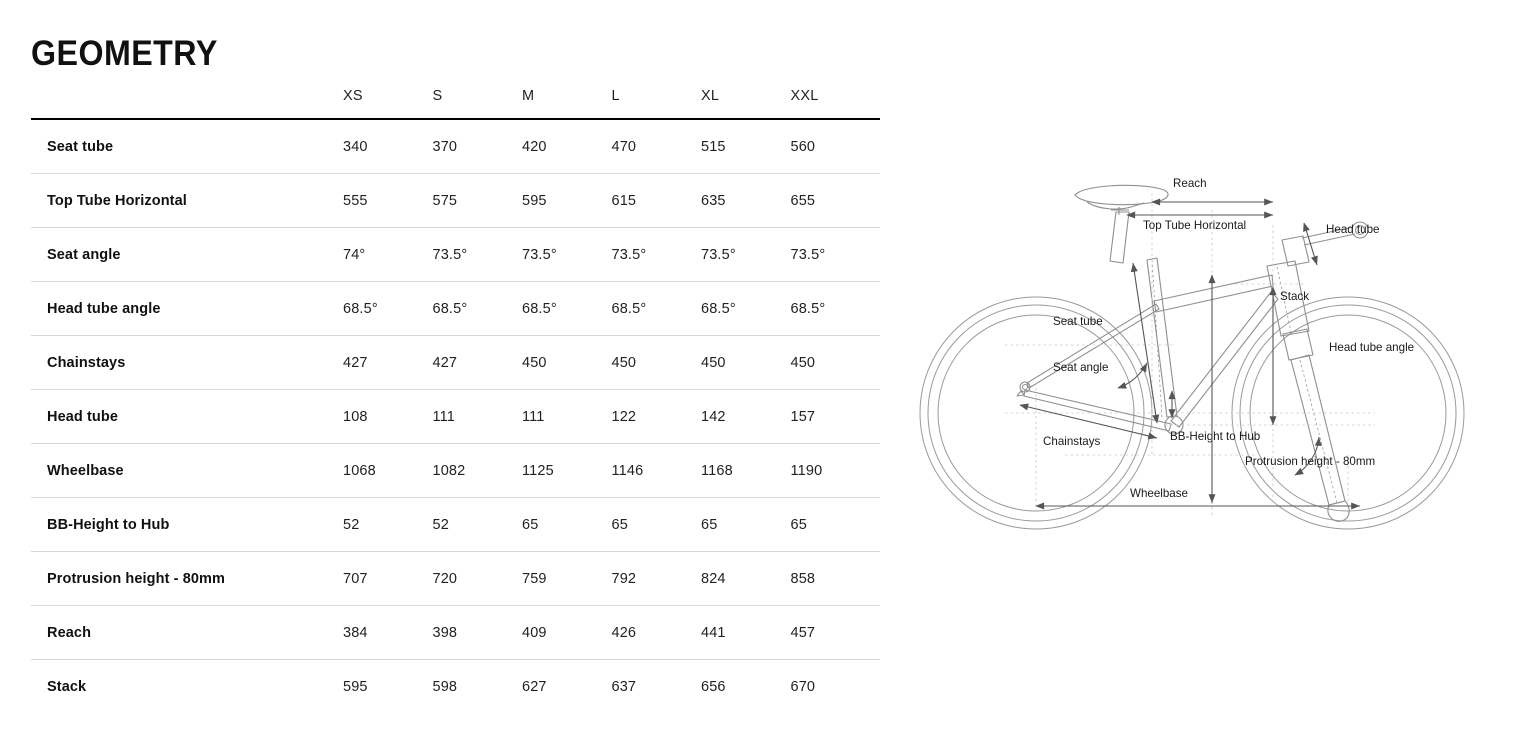 This screenshot has height=734, width=1539. Describe the element at coordinates (187, 470) in the screenshot. I see `row-label: Wheelbase` at that location.